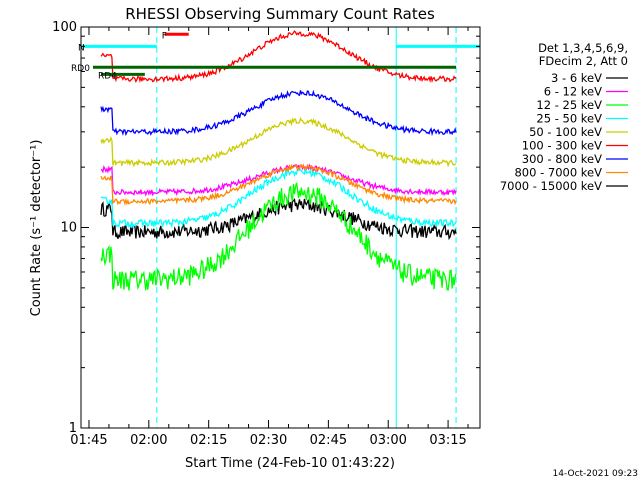 This screenshot has width=640, height=480. I want to click on flag-label-rd4: RD4, so click(107, 76).